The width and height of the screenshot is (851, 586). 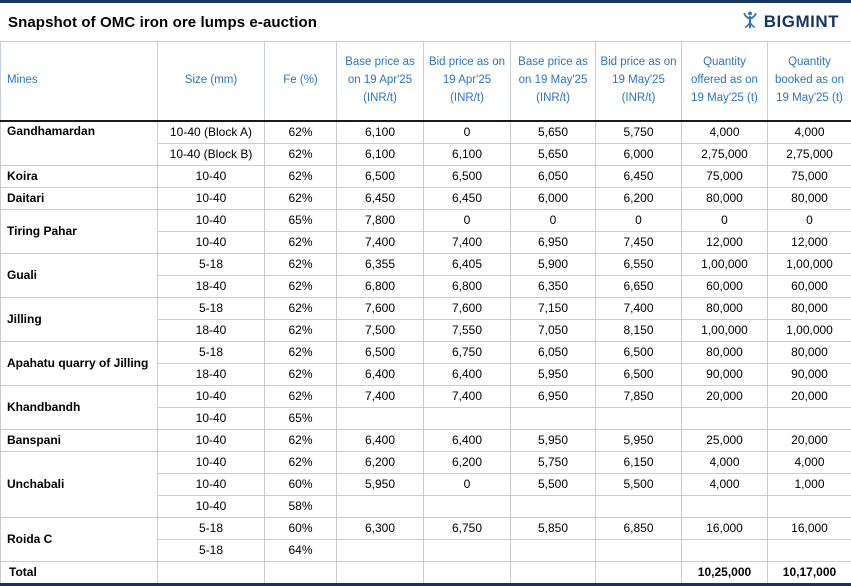 I want to click on base-price-may-cell: 6,000, so click(x=553, y=199).